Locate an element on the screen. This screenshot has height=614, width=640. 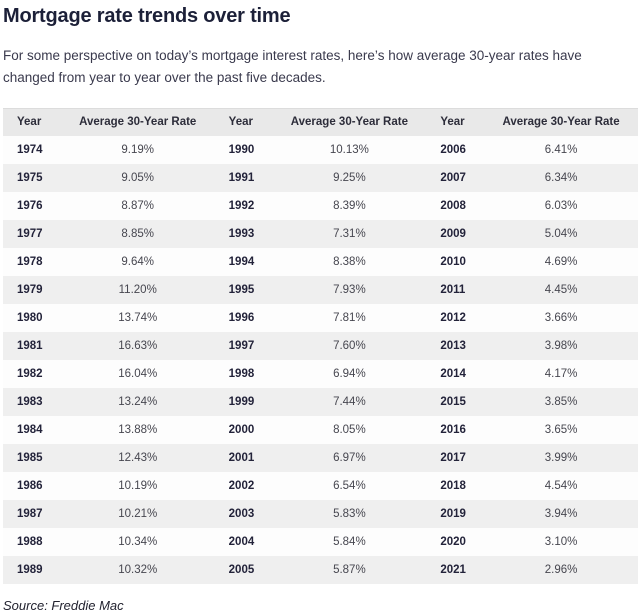
rate-cell: 7.44% is located at coordinates (349, 401).